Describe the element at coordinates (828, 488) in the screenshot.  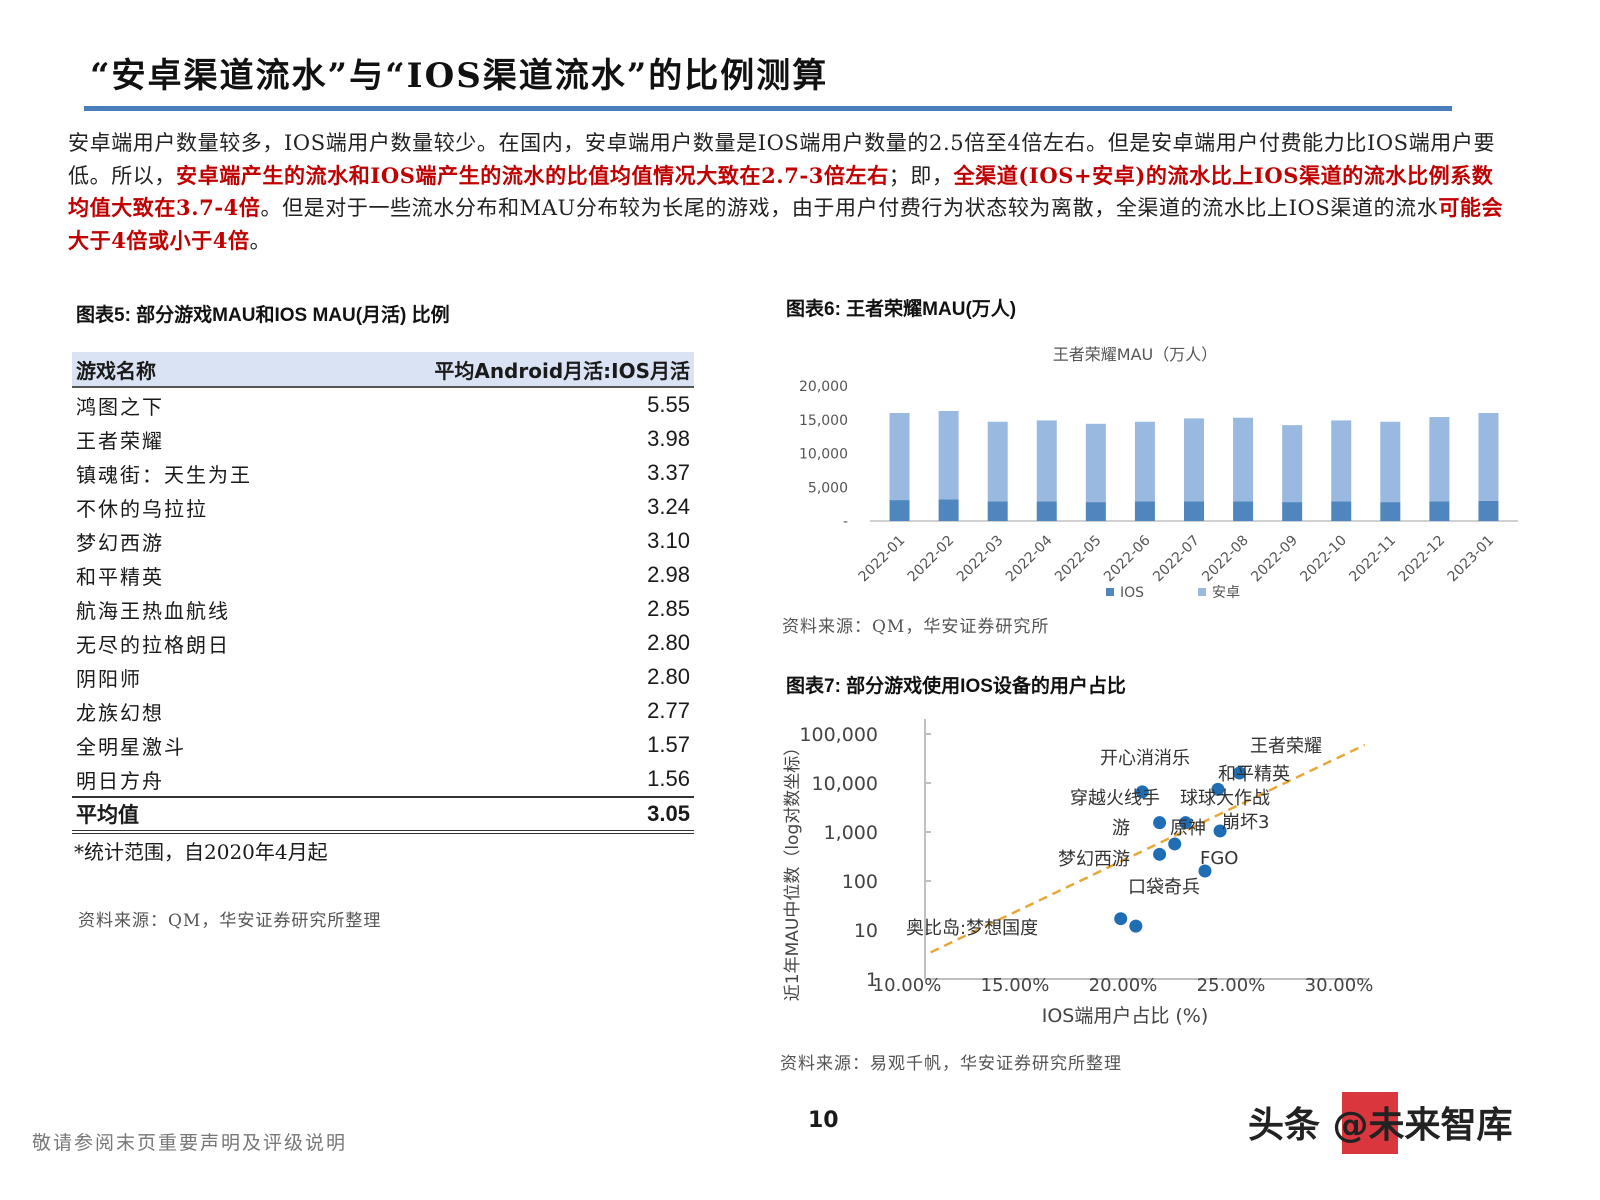
I see `y-tick-label: 5,000` at that location.